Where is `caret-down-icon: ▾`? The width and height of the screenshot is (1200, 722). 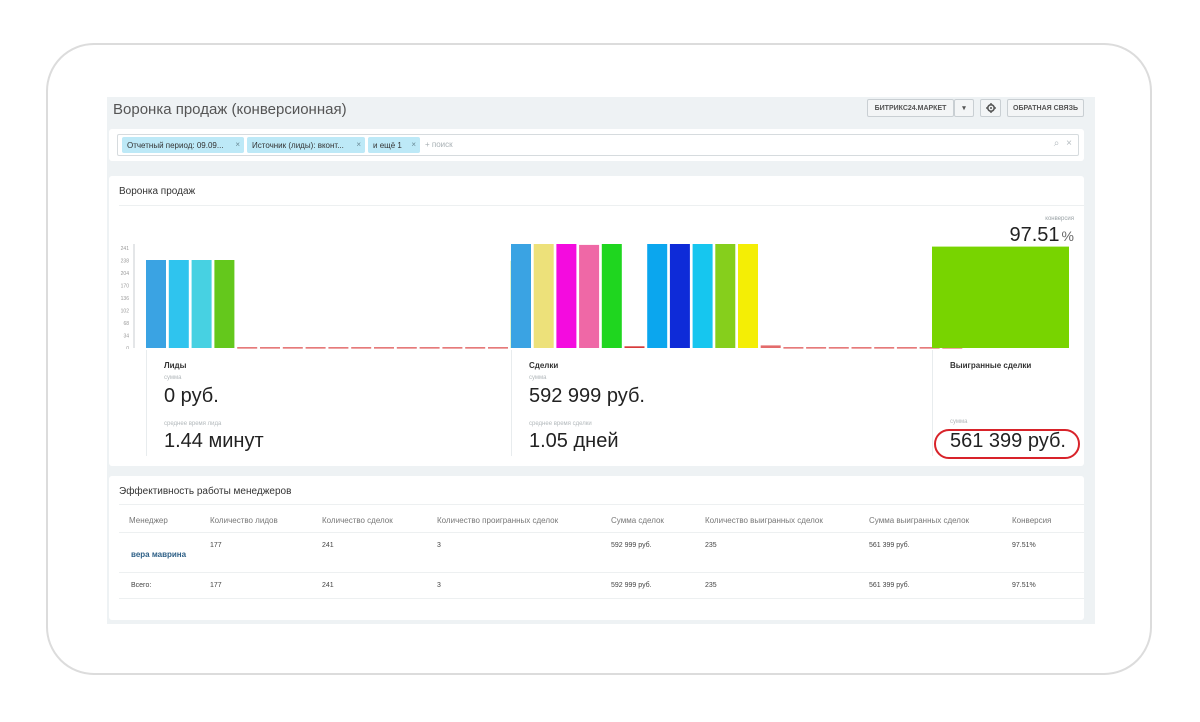
caret-down-icon: ▾ is located at coordinates (964, 108).